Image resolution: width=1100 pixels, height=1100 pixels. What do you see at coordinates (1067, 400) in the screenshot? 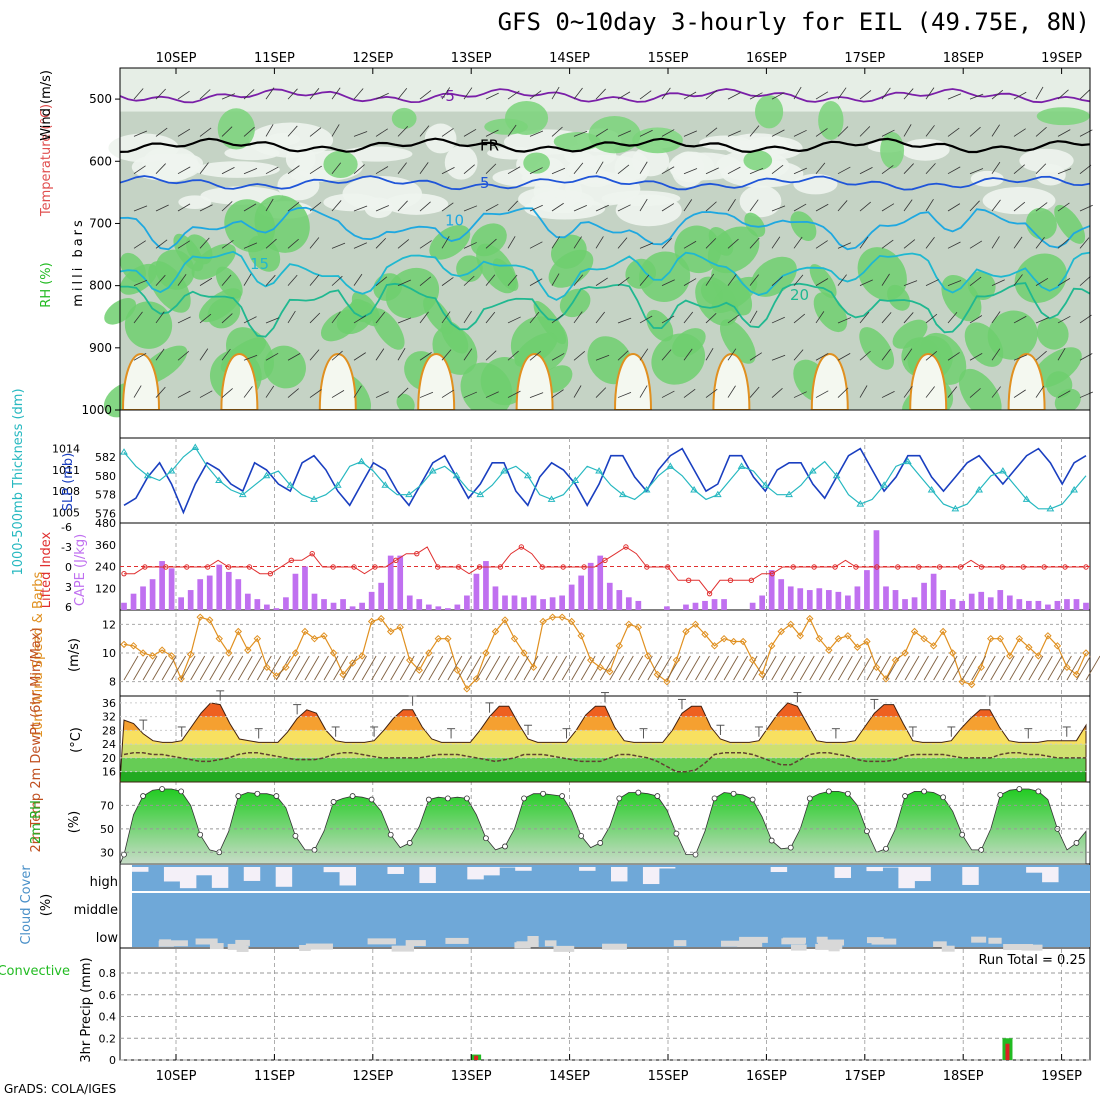
I see `rh-patch-moist` at bounding box center [1067, 400].